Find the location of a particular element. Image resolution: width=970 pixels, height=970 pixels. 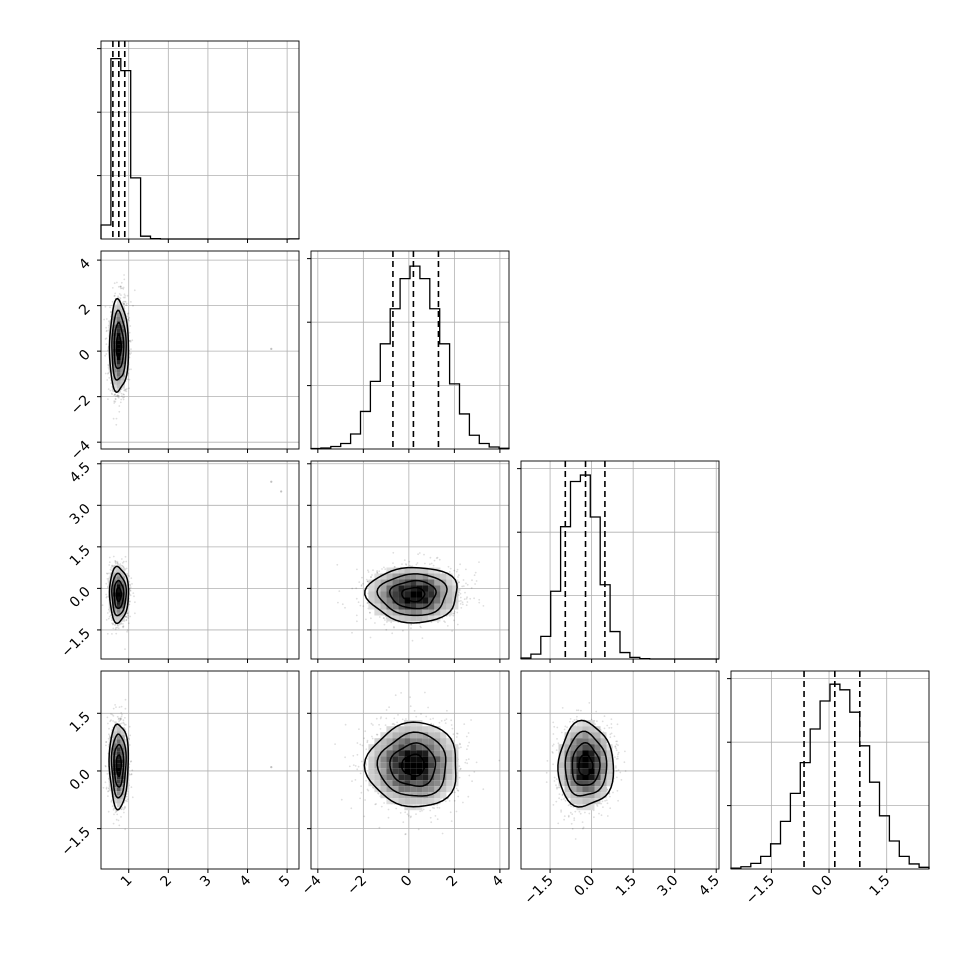

ytick-label-3-1: 0.0 is located at coordinates (80, 779).